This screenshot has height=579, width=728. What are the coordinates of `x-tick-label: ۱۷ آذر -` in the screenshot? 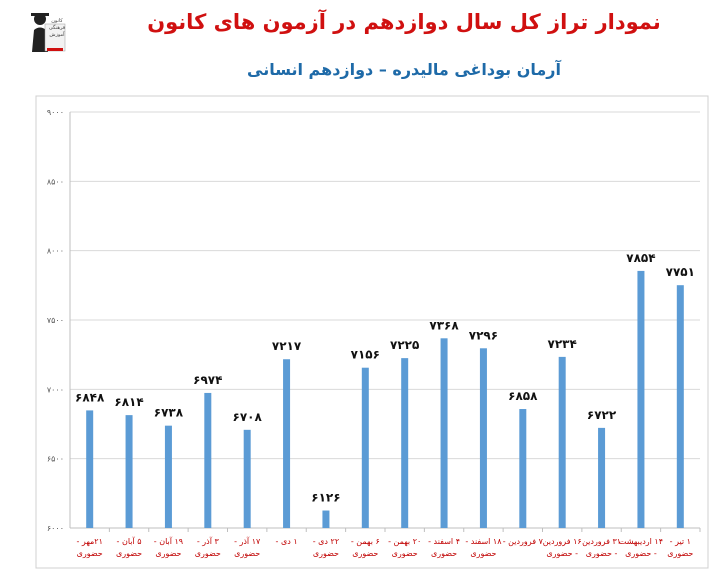 It's located at (247, 541).